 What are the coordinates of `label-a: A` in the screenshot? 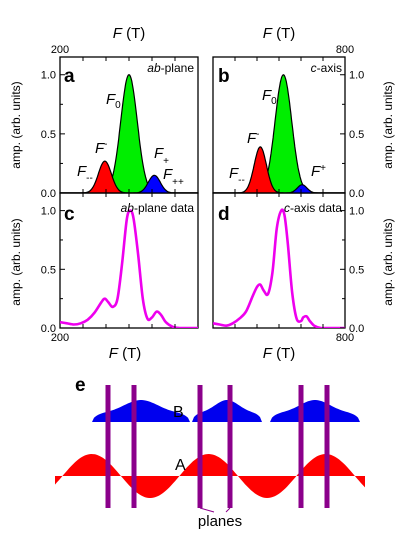 It's located at (180, 465).